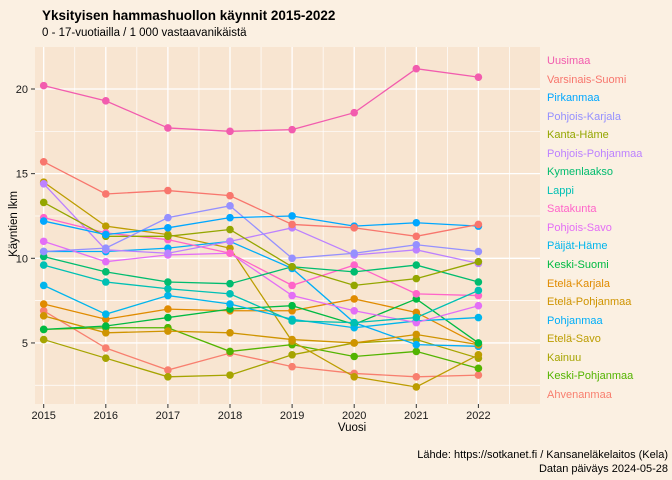 Image resolution: width=672 pixels, height=480 pixels. Describe the element at coordinates (584, 116) in the screenshot. I see `legend-item: Pohjois-Karjala` at that location.